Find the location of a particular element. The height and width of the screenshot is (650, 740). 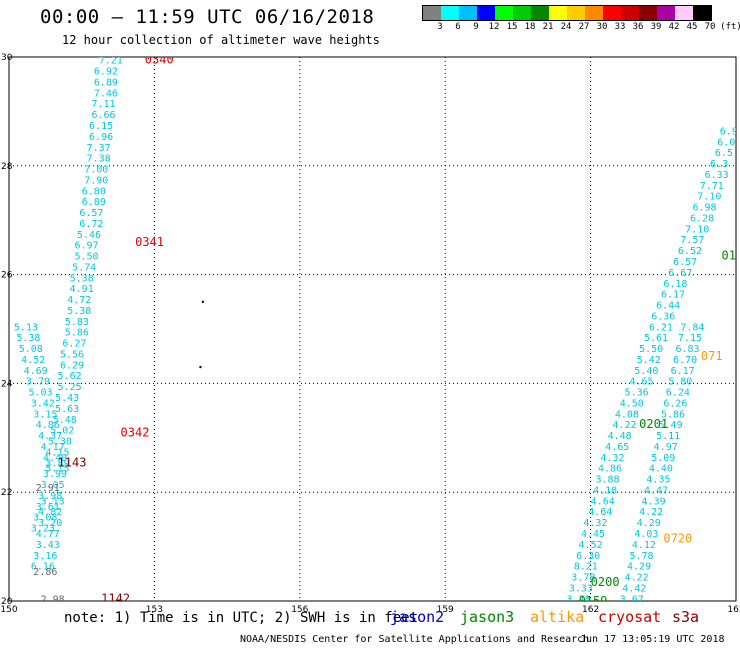

x-tick-label: 153 is located at coordinates (154, 610).